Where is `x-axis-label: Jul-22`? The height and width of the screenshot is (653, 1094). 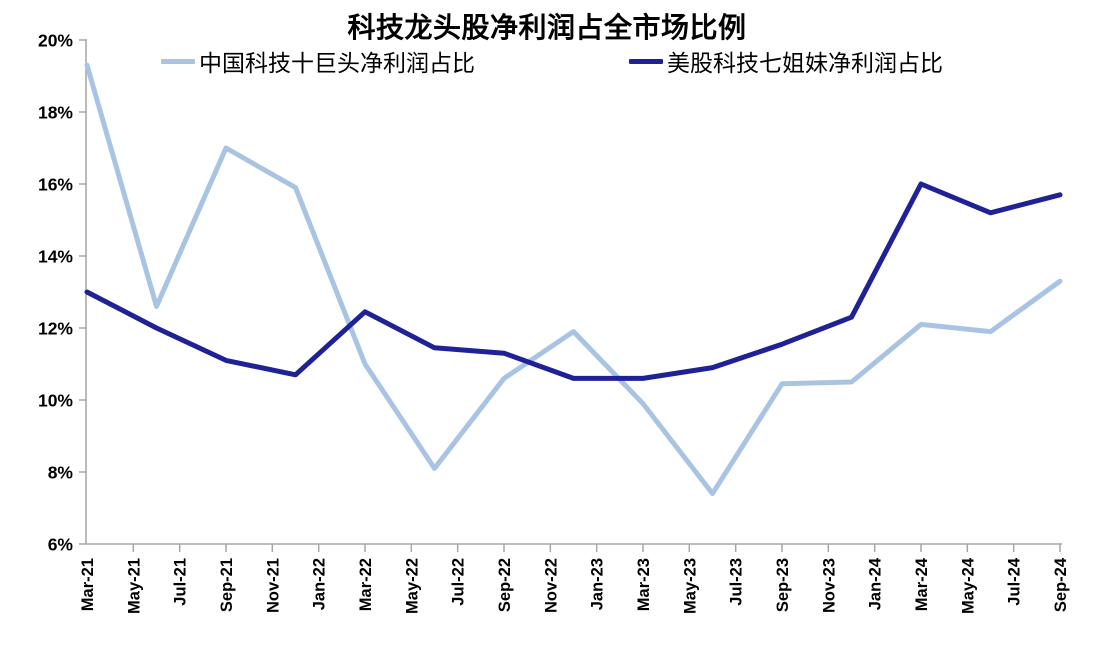
x-axis-label: Jul-22 is located at coordinates (459, 582).